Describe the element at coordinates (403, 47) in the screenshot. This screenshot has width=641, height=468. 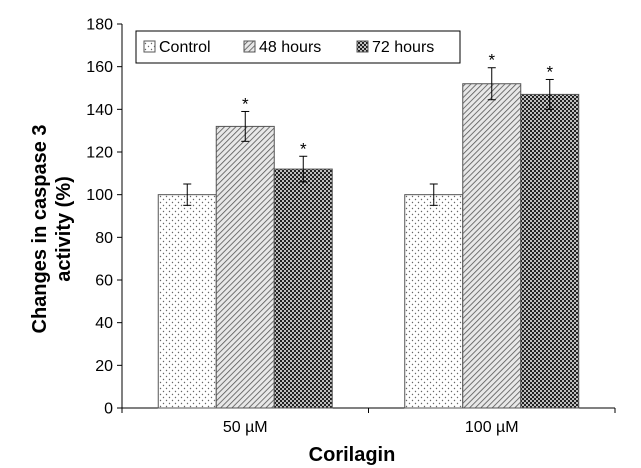
I see `legend-label: 72 hours` at that location.